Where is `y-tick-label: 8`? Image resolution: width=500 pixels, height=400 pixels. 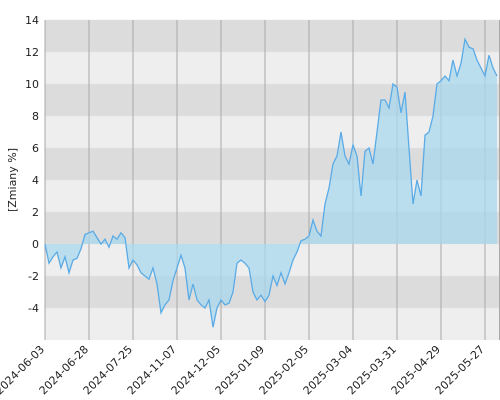
y-tick-label: 8 is located at coordinates (35, 116).